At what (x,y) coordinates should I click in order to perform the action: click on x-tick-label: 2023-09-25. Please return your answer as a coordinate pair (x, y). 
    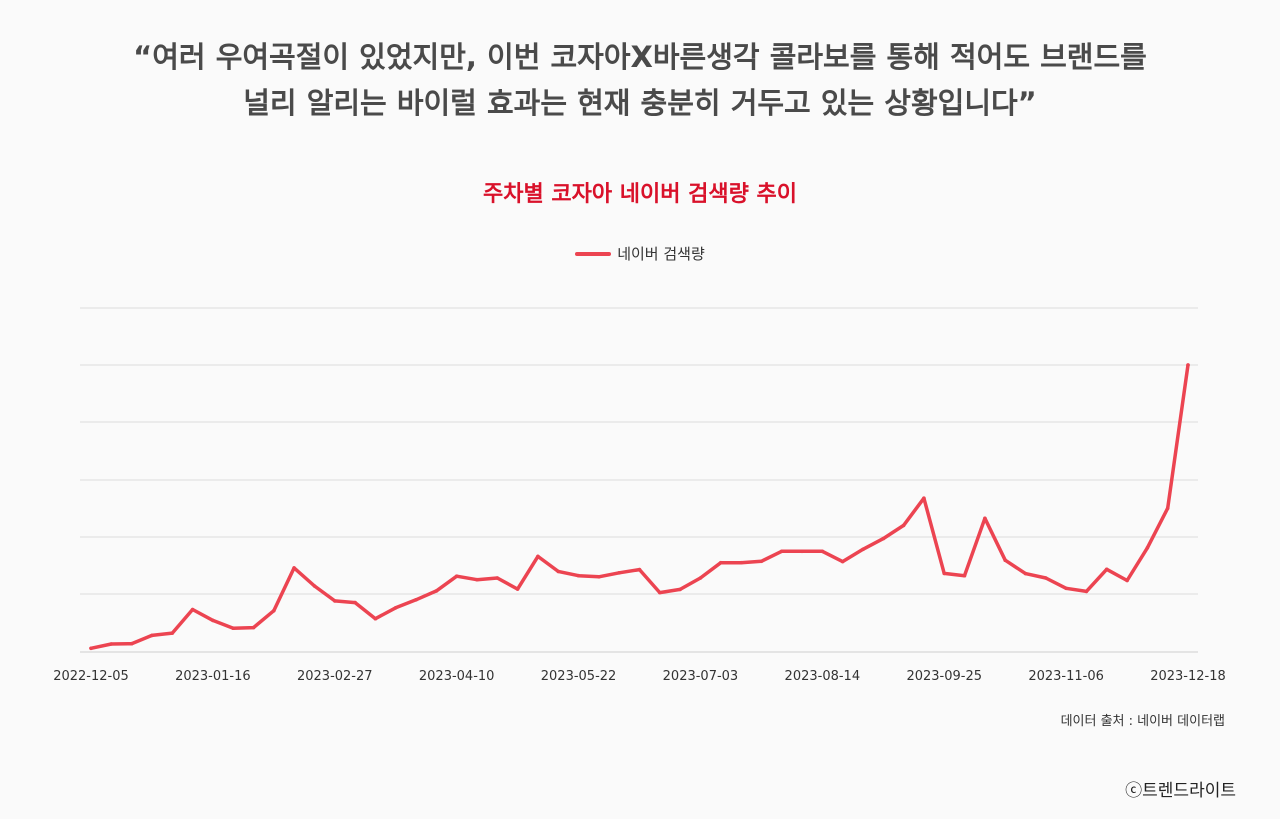
    Looking at the image, I should click on (944, 676).